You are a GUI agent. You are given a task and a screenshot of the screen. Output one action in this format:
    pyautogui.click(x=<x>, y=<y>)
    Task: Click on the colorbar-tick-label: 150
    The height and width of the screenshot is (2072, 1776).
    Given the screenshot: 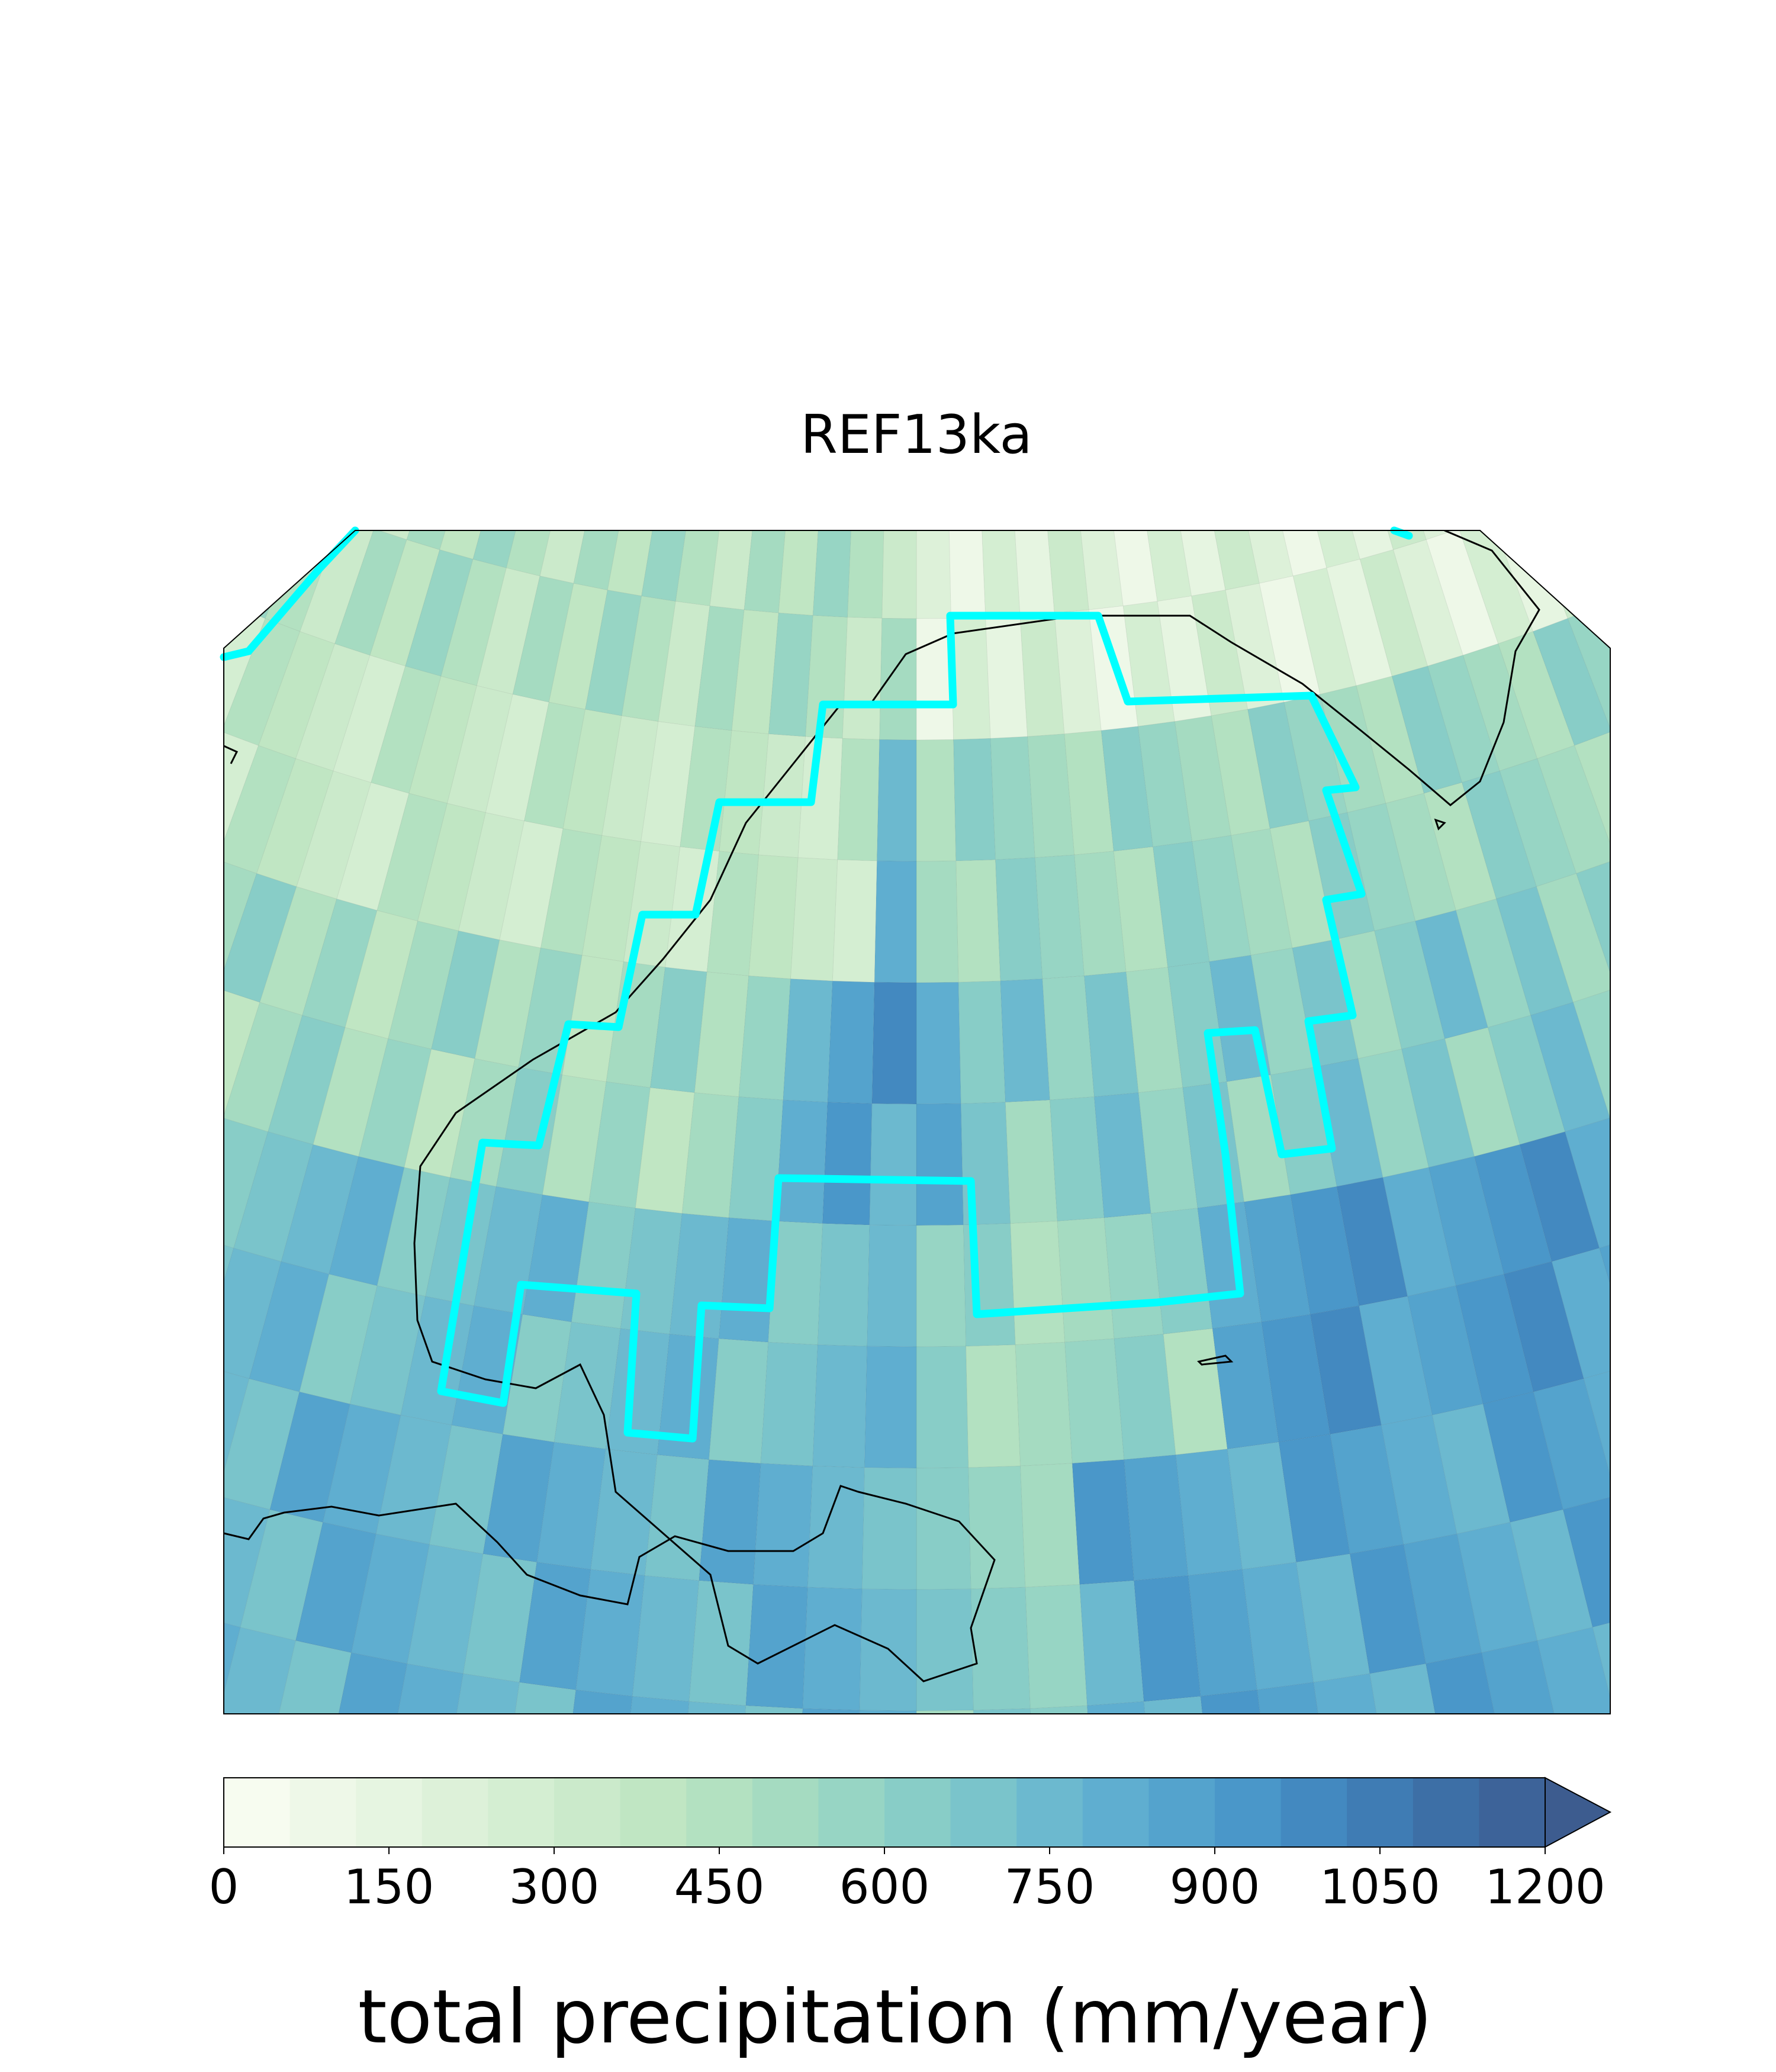 What is the action you would take?
    pyautogui.click(x=389, y=1887)
    